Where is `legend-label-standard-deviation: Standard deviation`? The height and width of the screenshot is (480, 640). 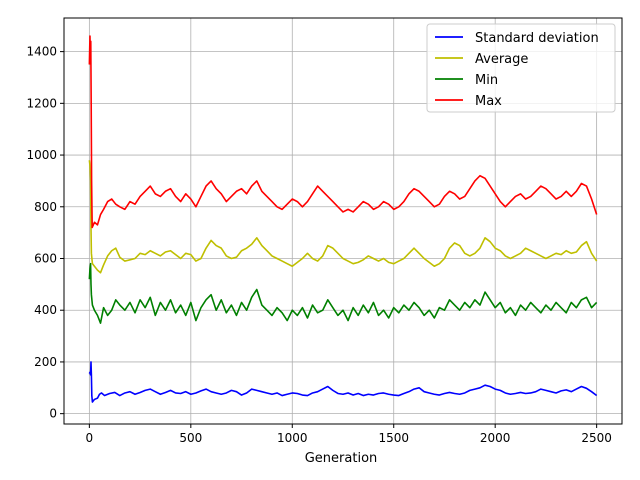
legend-label-standard-deviation: Standard deviation is located at coordinates (537, 38).